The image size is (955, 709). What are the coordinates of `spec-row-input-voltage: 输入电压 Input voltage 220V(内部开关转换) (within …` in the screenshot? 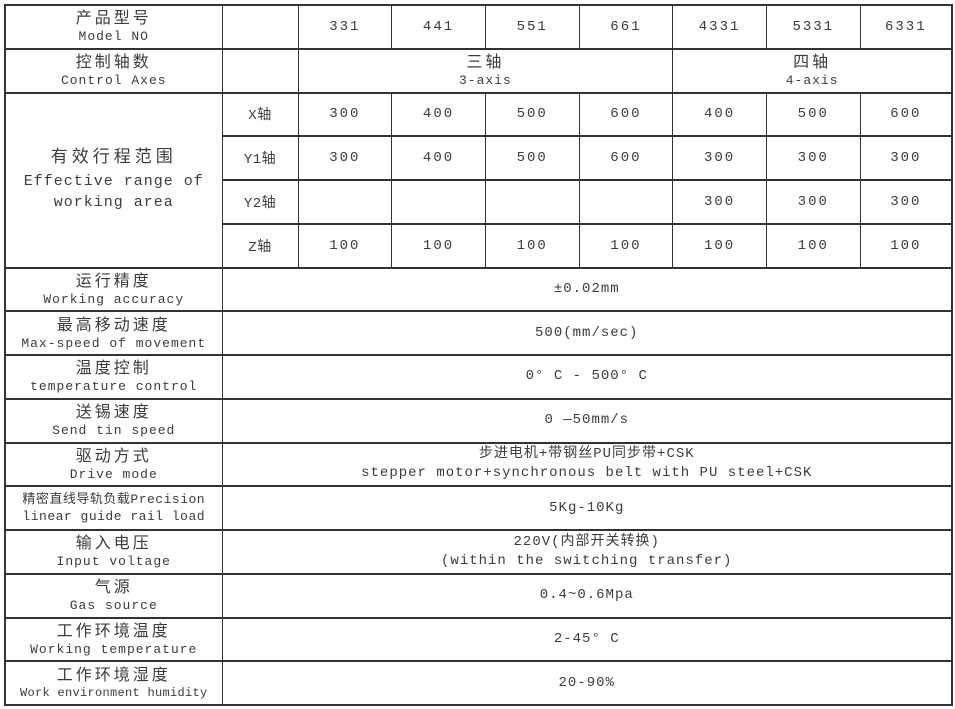 It's located at (478, 552).